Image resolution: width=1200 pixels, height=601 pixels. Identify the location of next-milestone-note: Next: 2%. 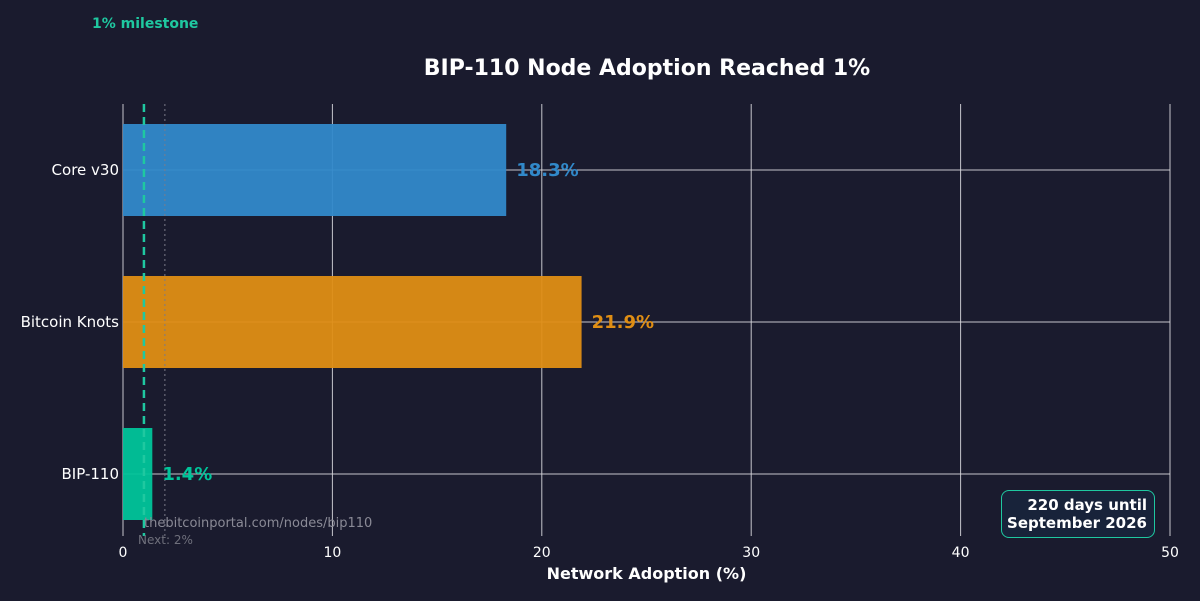
(165, 540).